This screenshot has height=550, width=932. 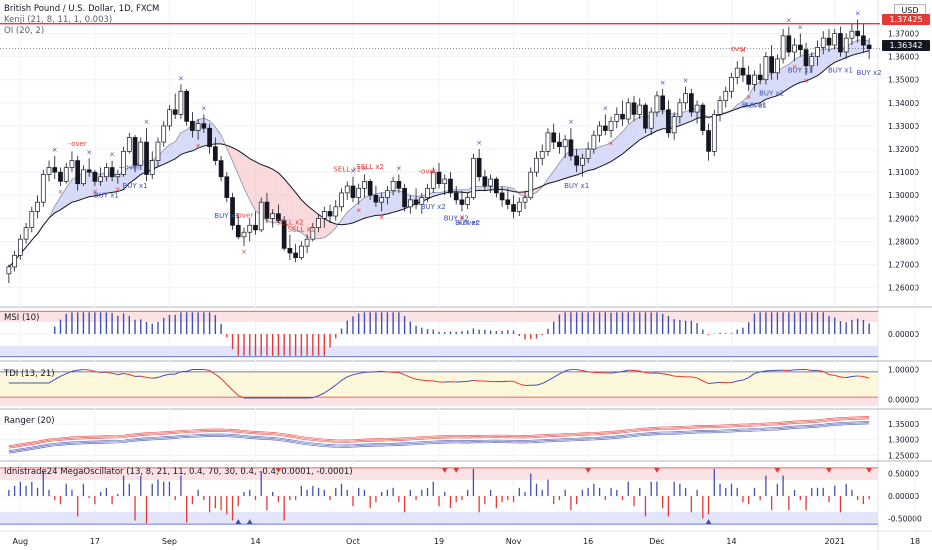 What do you see at coordinates (29, 374) in the screenshot?
I see `tdi-pane-label: TDI (13, 21)` at bounding box center [29, 374].